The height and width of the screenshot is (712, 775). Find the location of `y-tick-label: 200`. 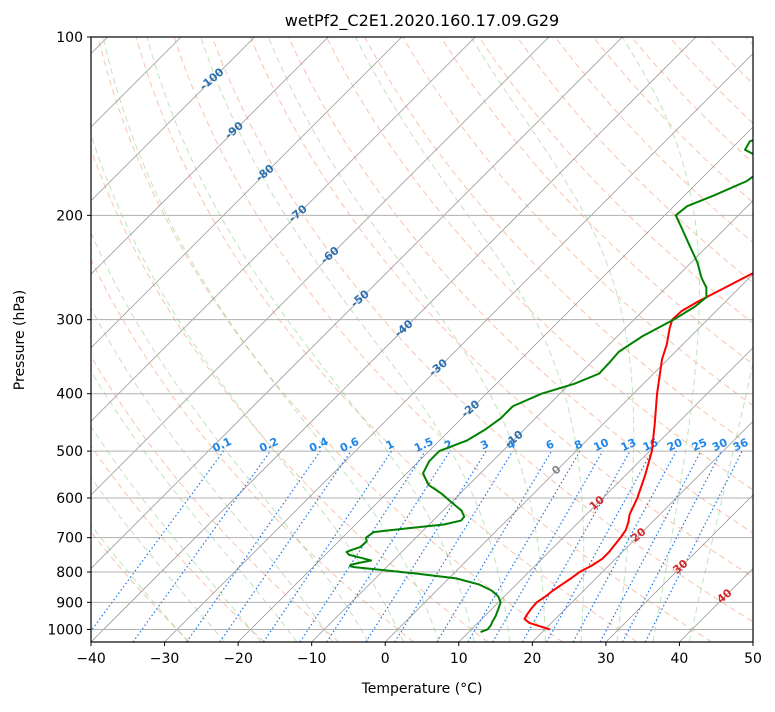

y-tick-label: 200 is located at coordinates (69, 216).